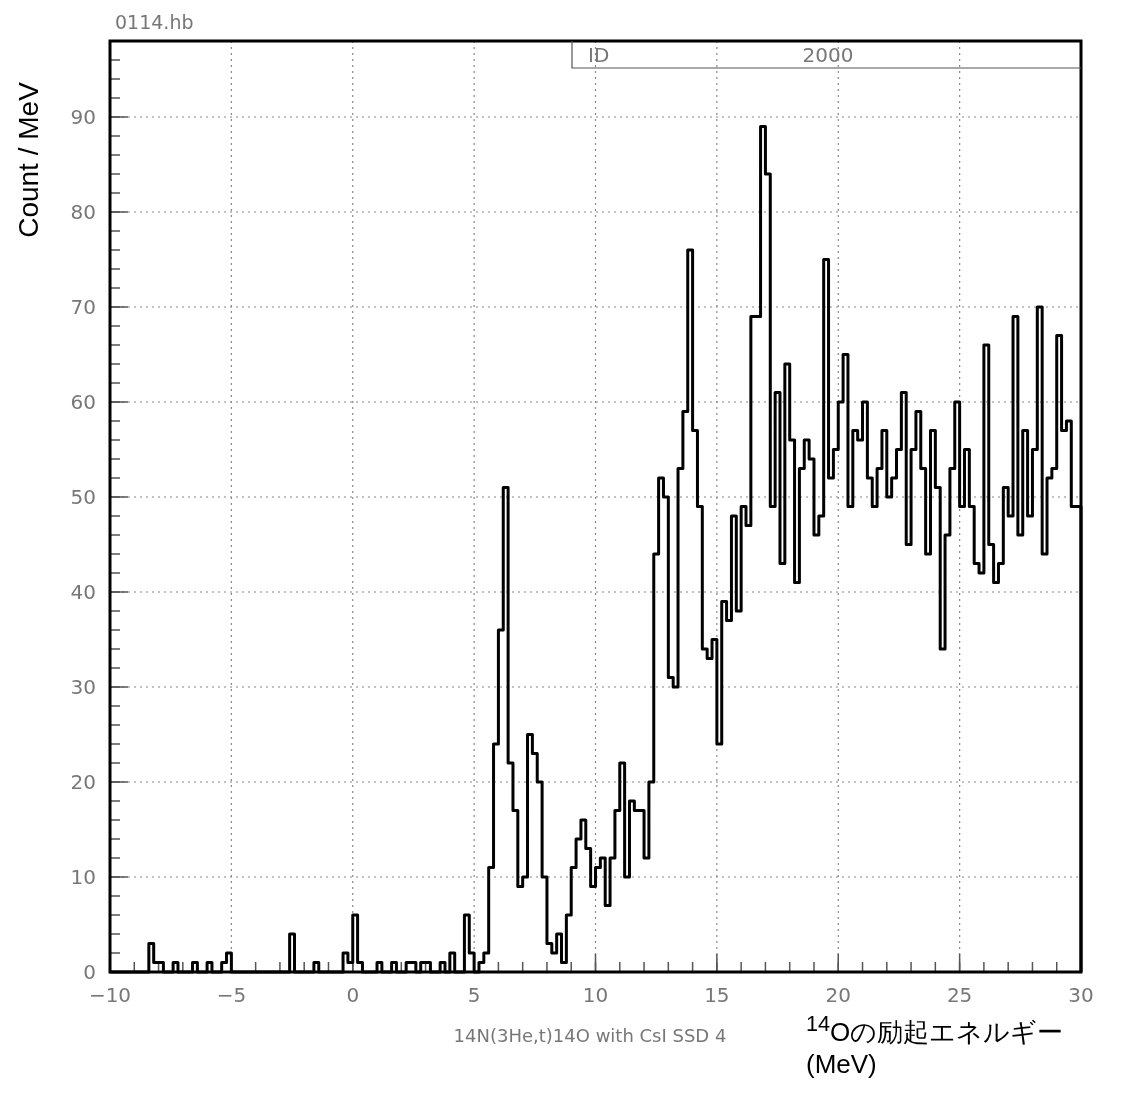  Describe the element at coordinates (83, 687) in the screenshot. I see `y-tick-label: 30` at that location.